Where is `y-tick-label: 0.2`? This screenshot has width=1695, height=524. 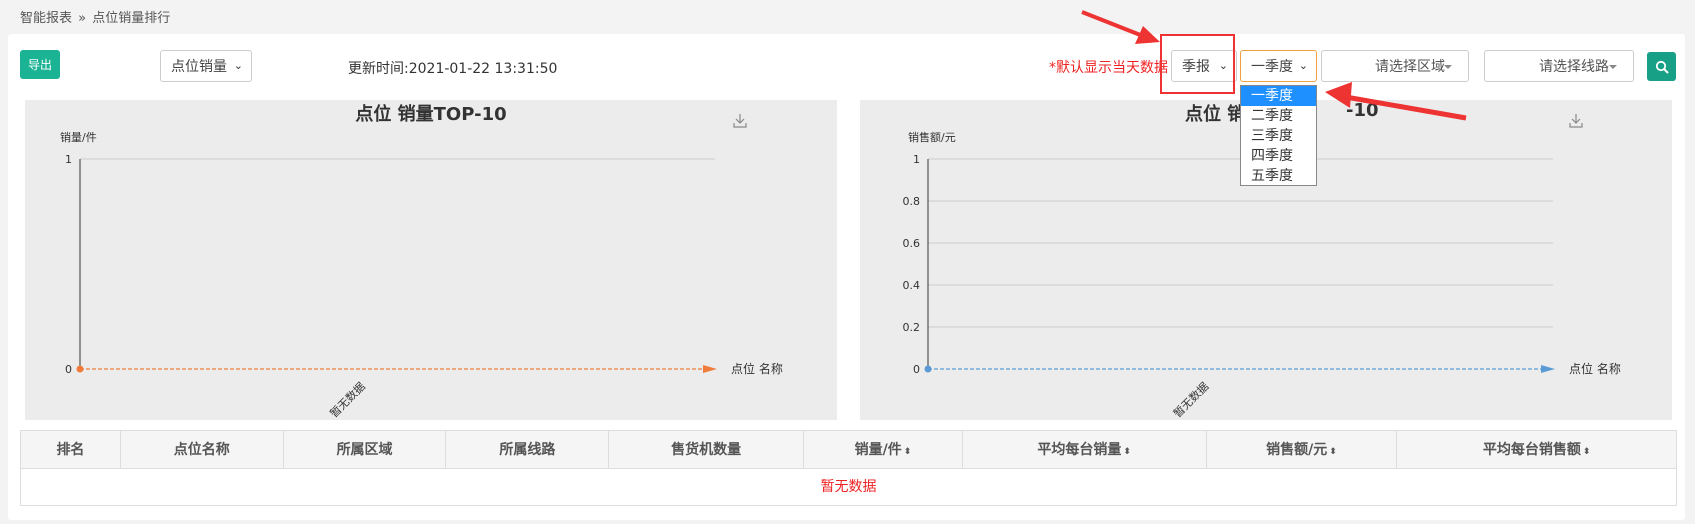 y-tick-label: 0.2 is located at coordinates (912, 327).